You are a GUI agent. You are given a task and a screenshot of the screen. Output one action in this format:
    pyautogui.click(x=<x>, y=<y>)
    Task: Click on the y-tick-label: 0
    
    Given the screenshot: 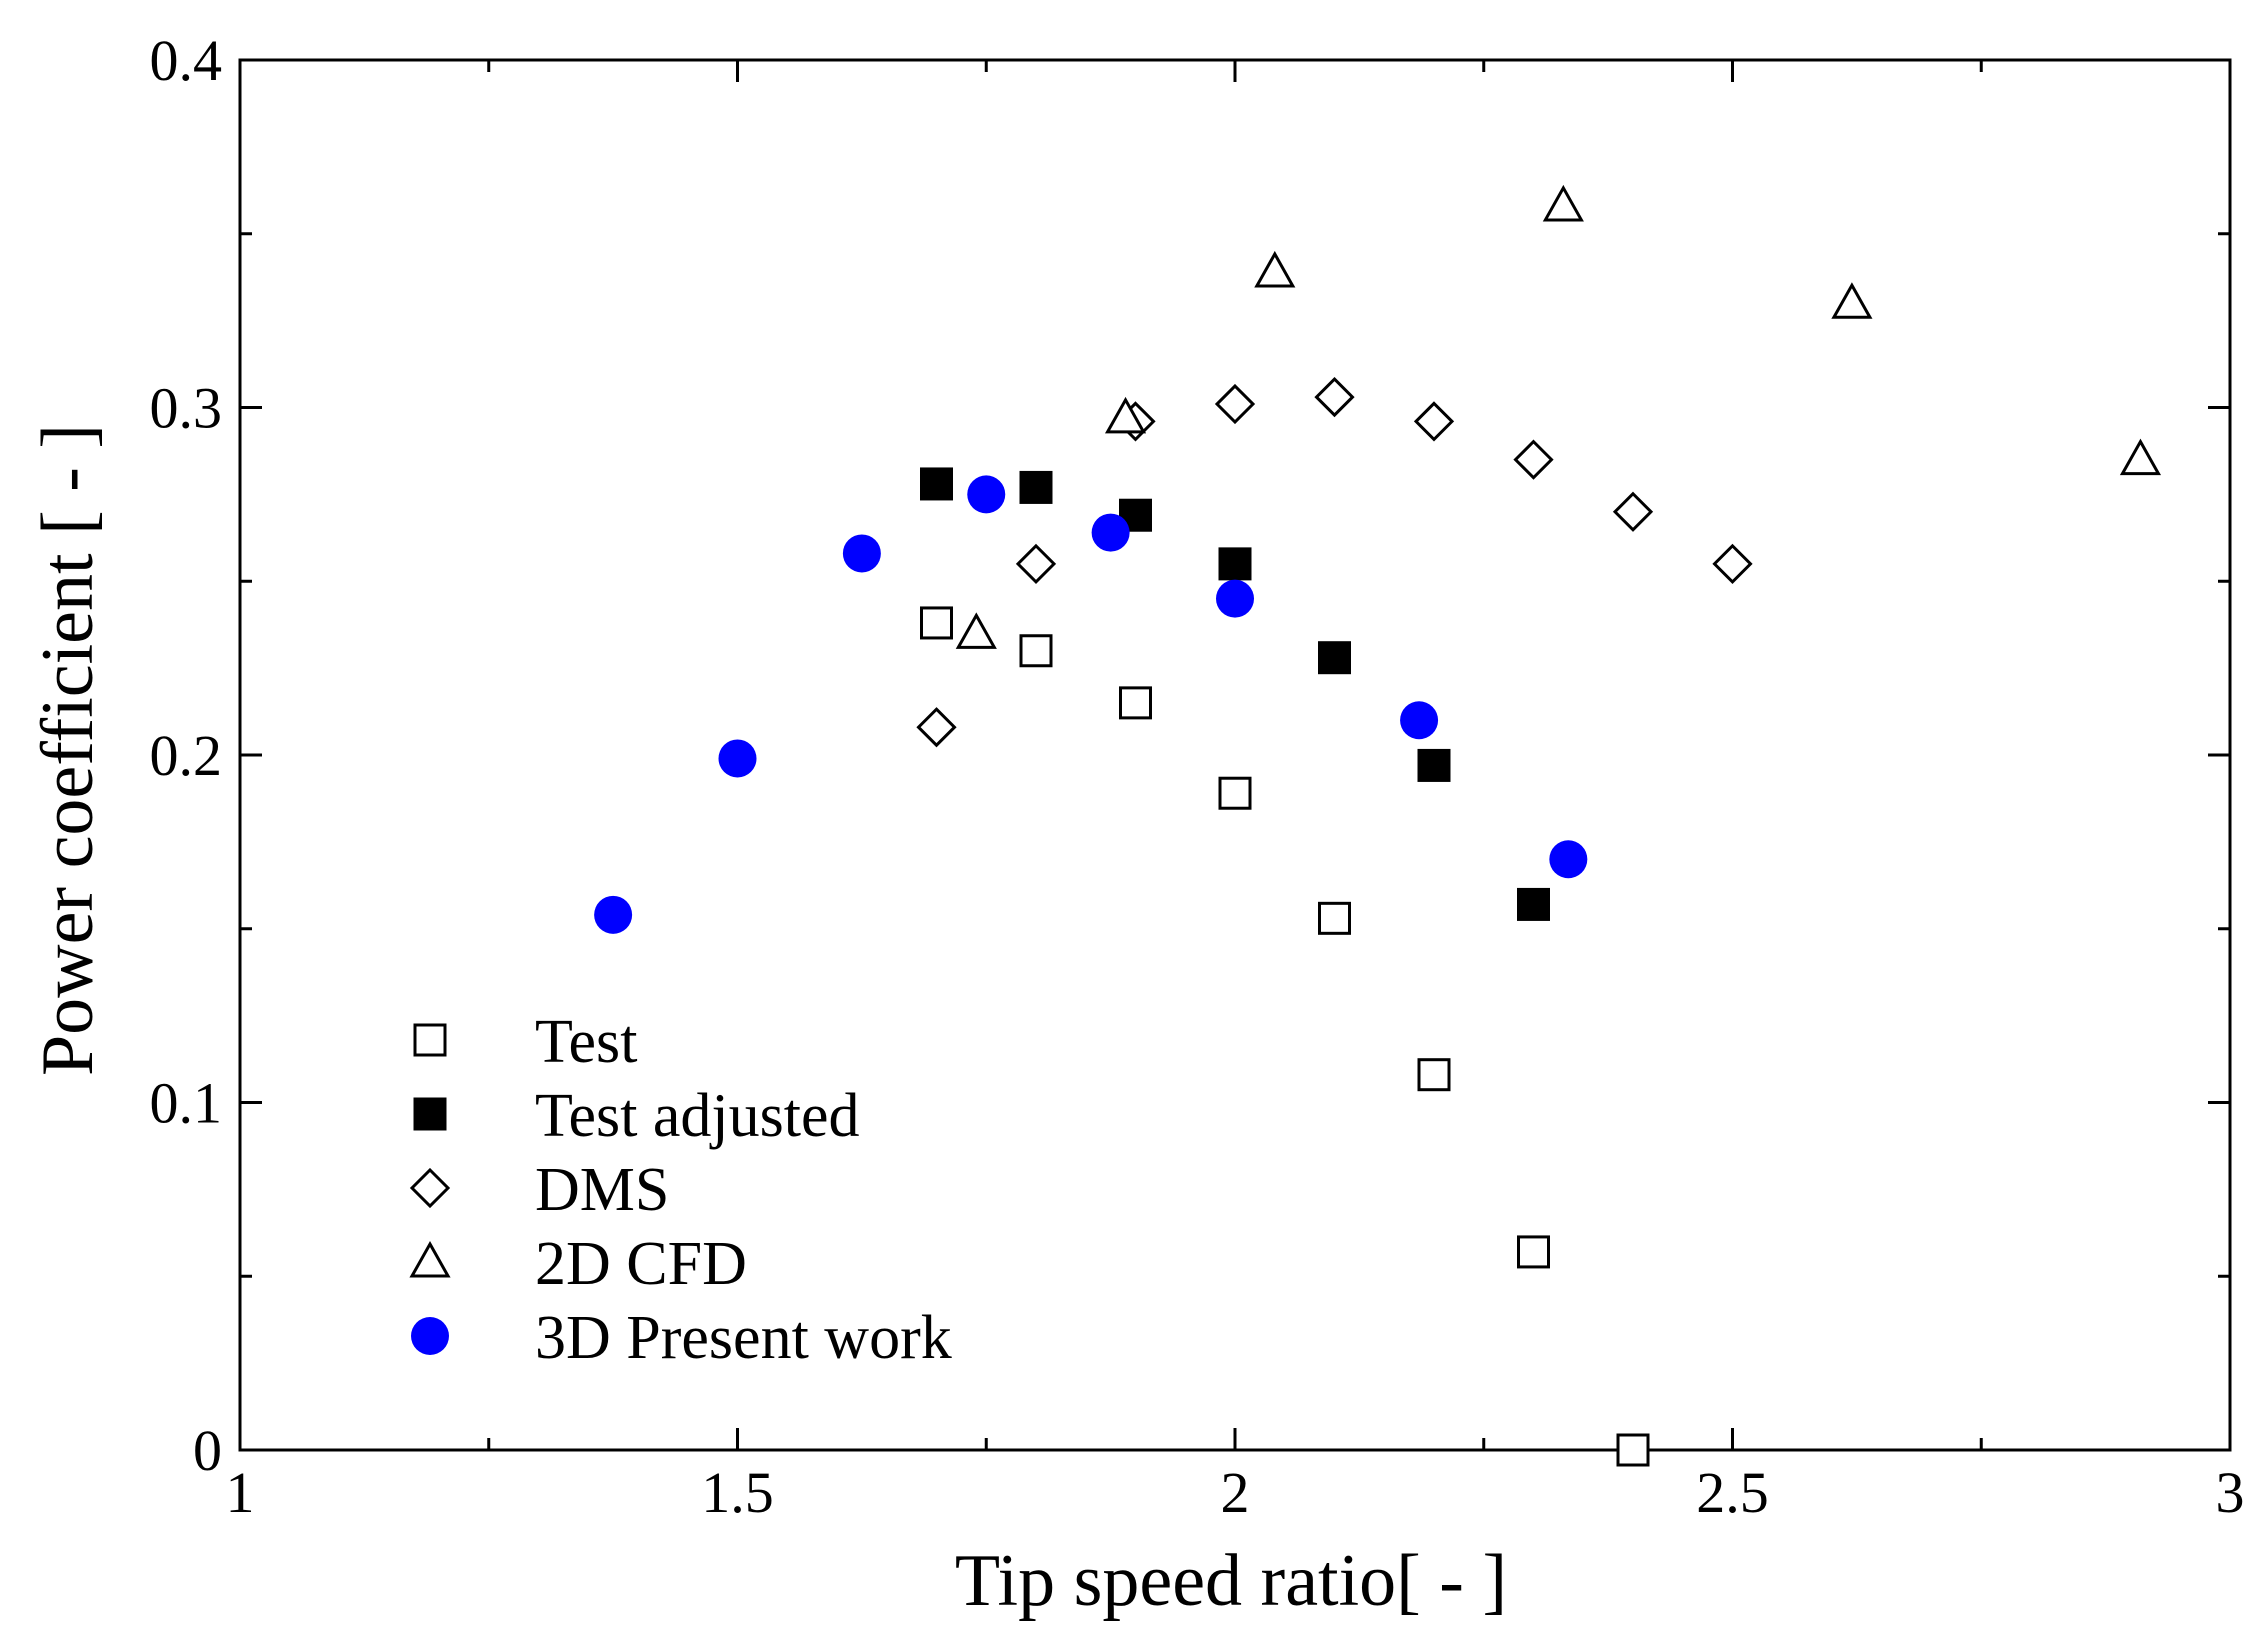 What is the action you would take?
    pyautogui.click(x=207, y=1450)
    